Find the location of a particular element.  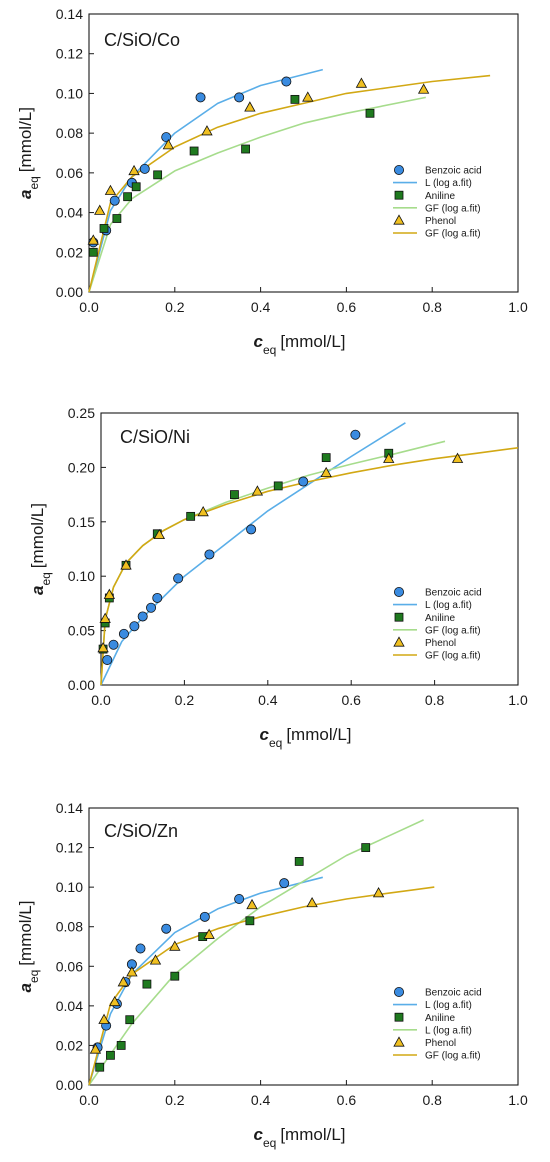

y-axis-label: aeq[mmol/L] is located at coordinates (28, 946).